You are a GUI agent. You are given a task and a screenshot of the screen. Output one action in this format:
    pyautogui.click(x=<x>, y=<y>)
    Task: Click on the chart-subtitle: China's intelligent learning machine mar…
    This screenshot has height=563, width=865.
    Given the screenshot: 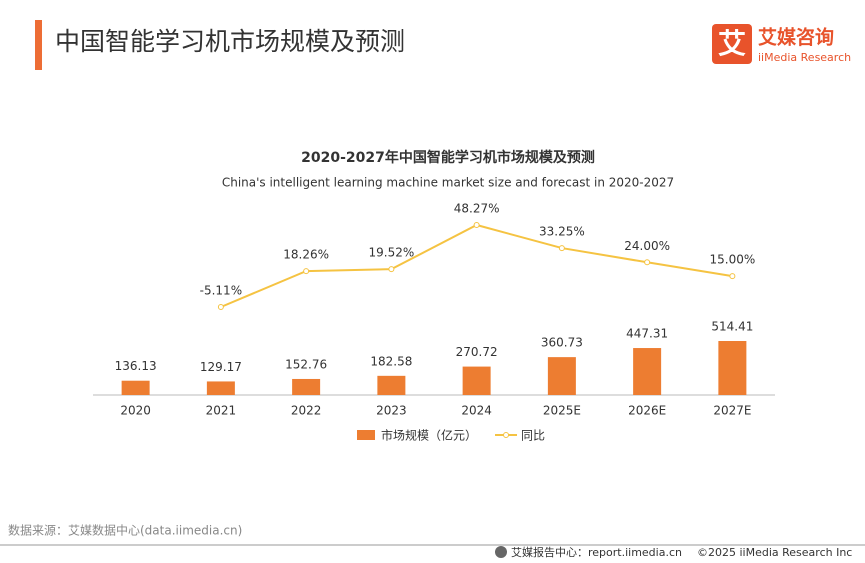 What is the action you would take?
    pyautogui.click(x=448, y=183)
    